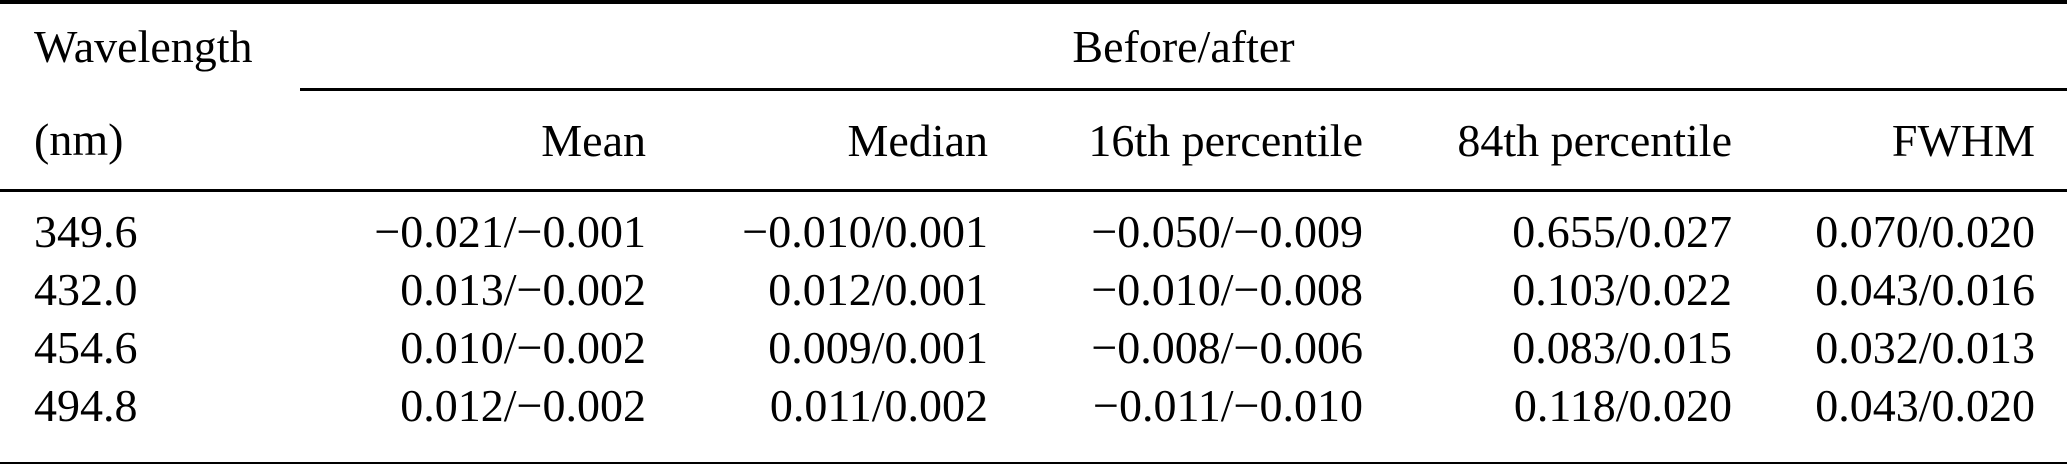 The image size is (2067, 464). Describe the element at coordinates (1547, 140) in the screenshot. I see `column-header-84th-percentile: 84th percentile` at that location.